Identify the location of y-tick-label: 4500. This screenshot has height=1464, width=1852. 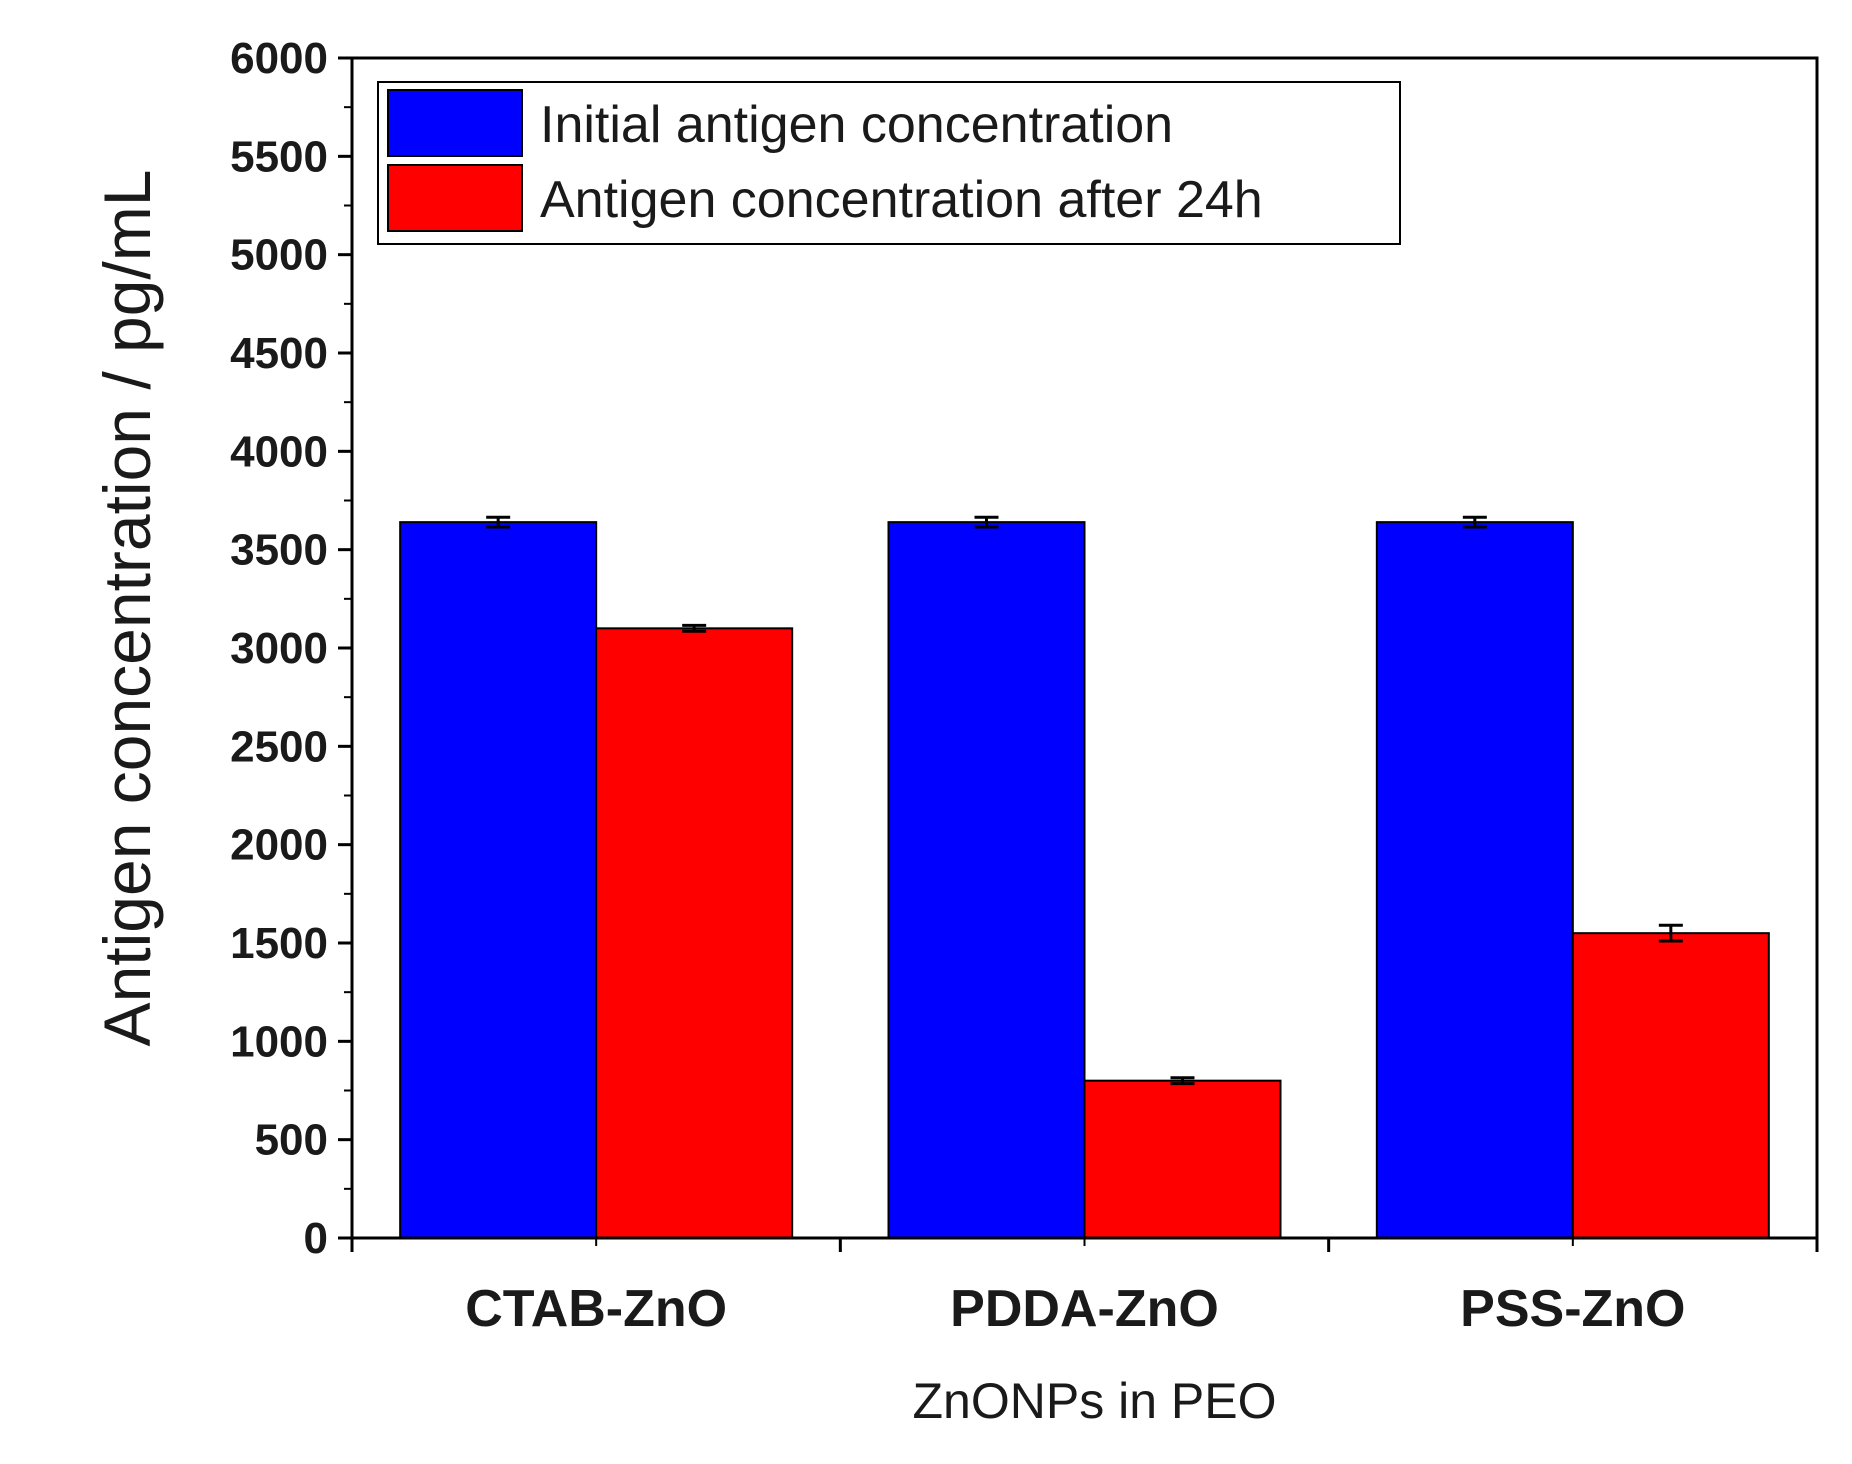
(279, 353).